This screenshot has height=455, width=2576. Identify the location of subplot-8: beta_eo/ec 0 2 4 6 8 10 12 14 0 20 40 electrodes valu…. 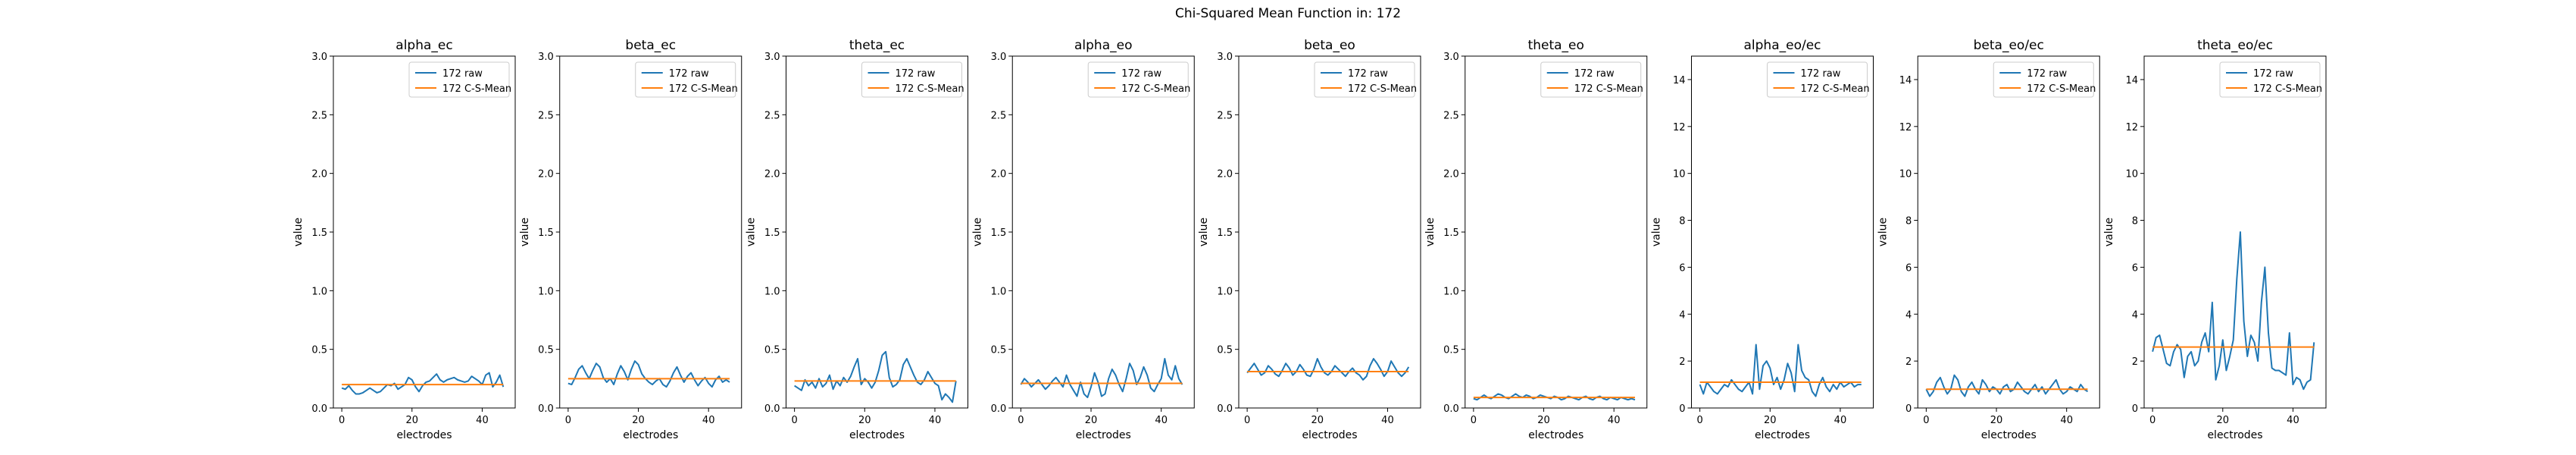
(1989, 239).